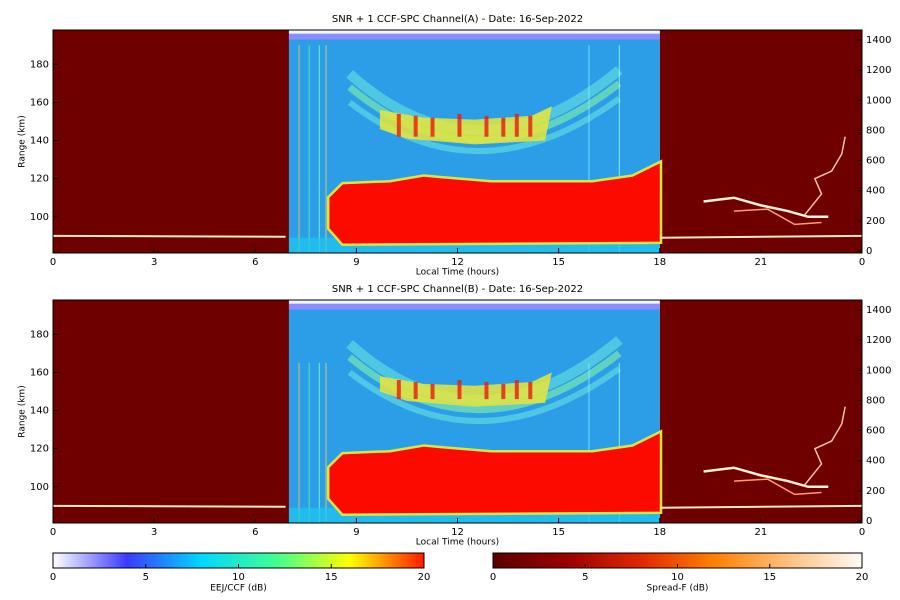  Describe the element at coordinates (465, 389) in the screenshot. I see `echo-core` at that location.